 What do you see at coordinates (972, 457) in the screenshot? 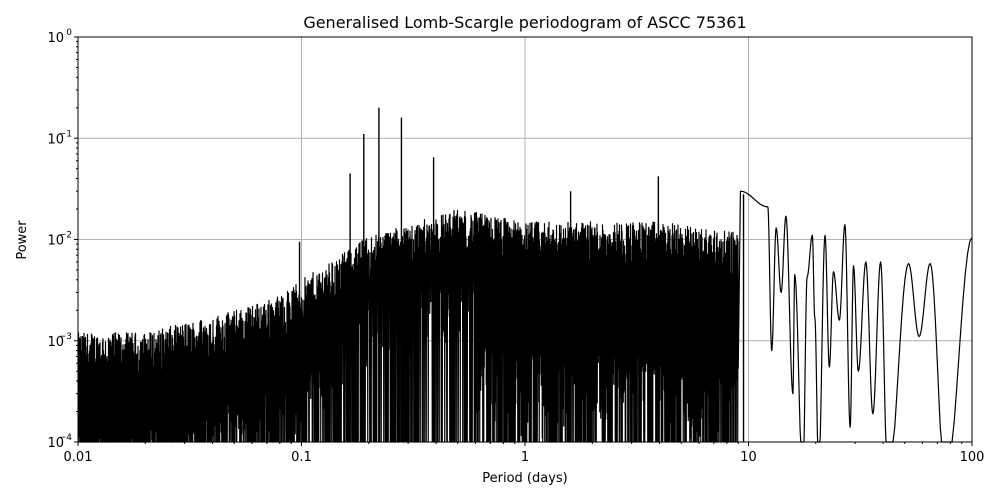
I see `x-tick-label: 100` at bounding box center [972, 457].